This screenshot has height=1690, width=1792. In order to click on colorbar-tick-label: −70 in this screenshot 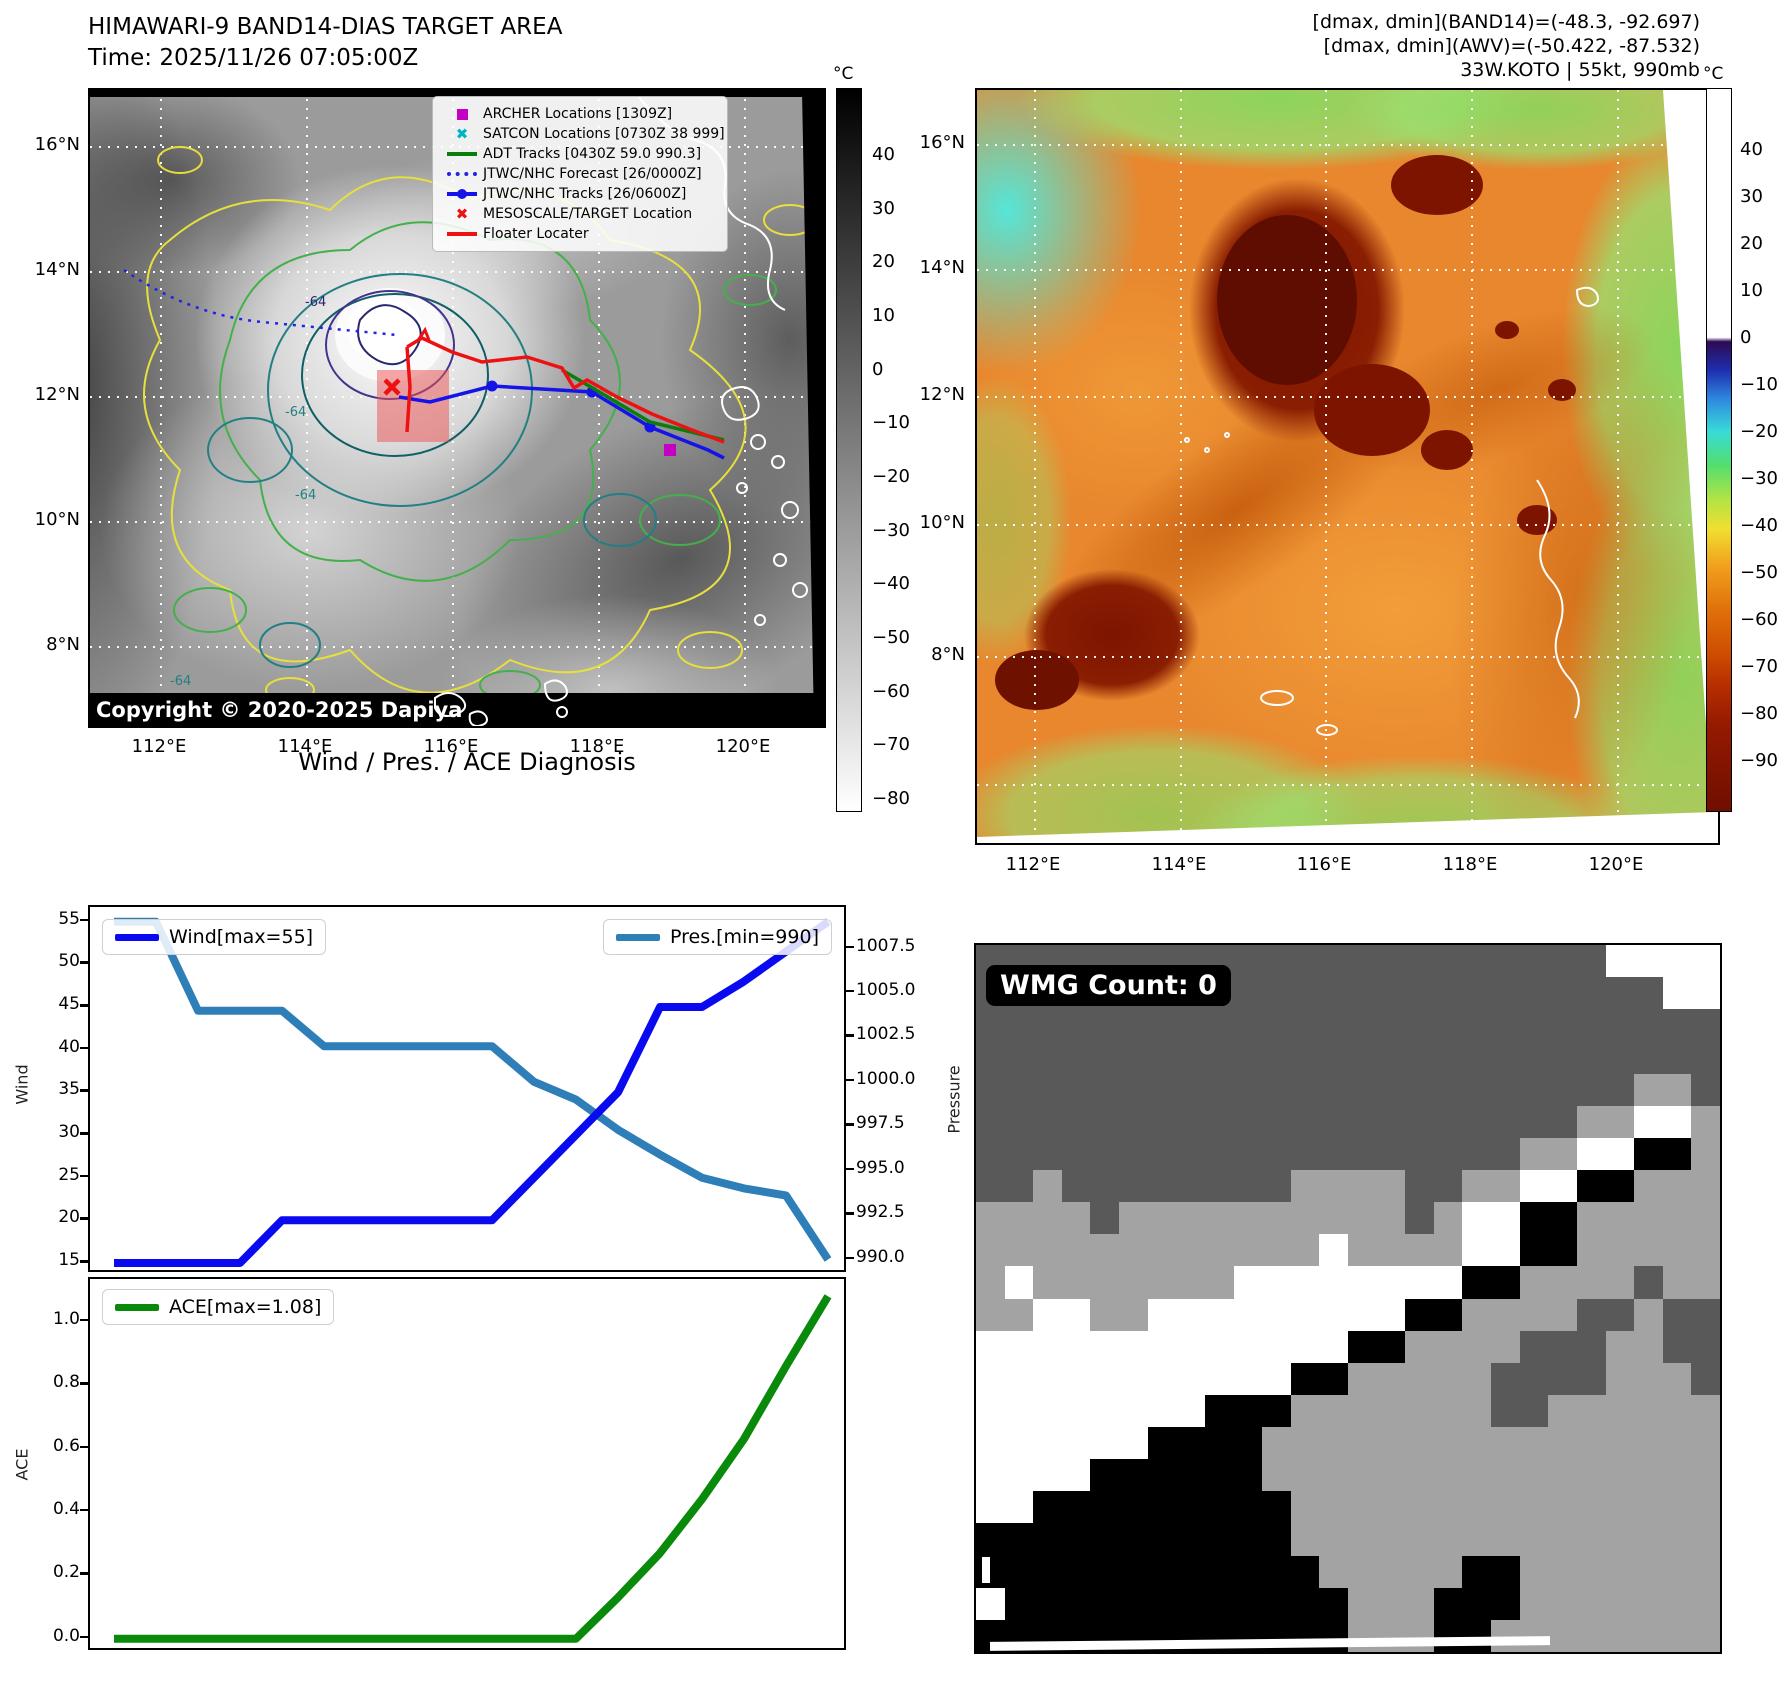, I will do `click(1759, 666)`.